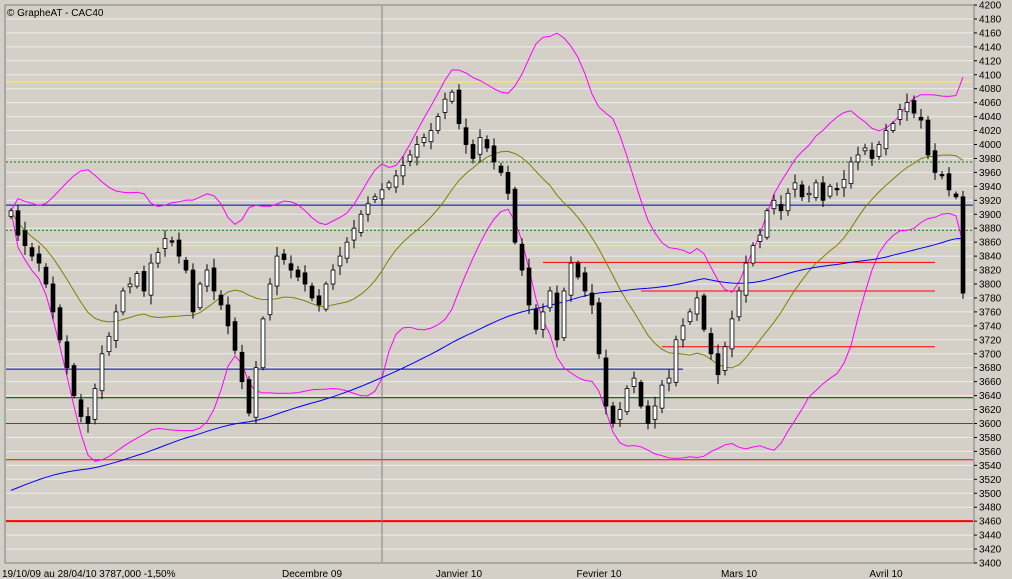 This screenshot has width=1012, height=579. I want to click on y-tick-label: 3840, so click(990, 257).